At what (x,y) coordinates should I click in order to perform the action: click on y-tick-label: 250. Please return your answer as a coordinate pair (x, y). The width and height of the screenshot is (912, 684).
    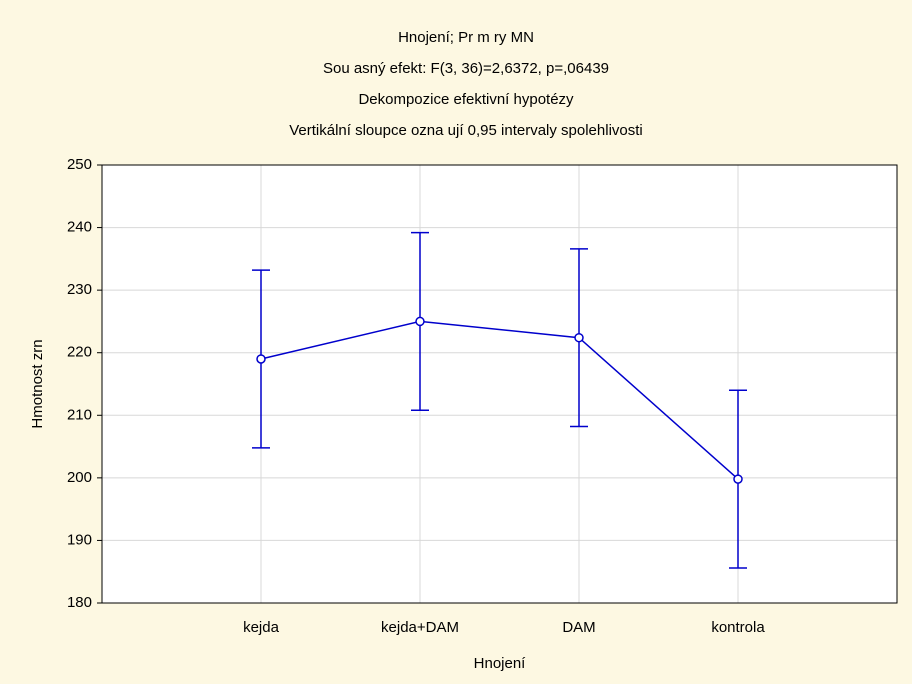
    Looking at the image, I should click on (79, 164).